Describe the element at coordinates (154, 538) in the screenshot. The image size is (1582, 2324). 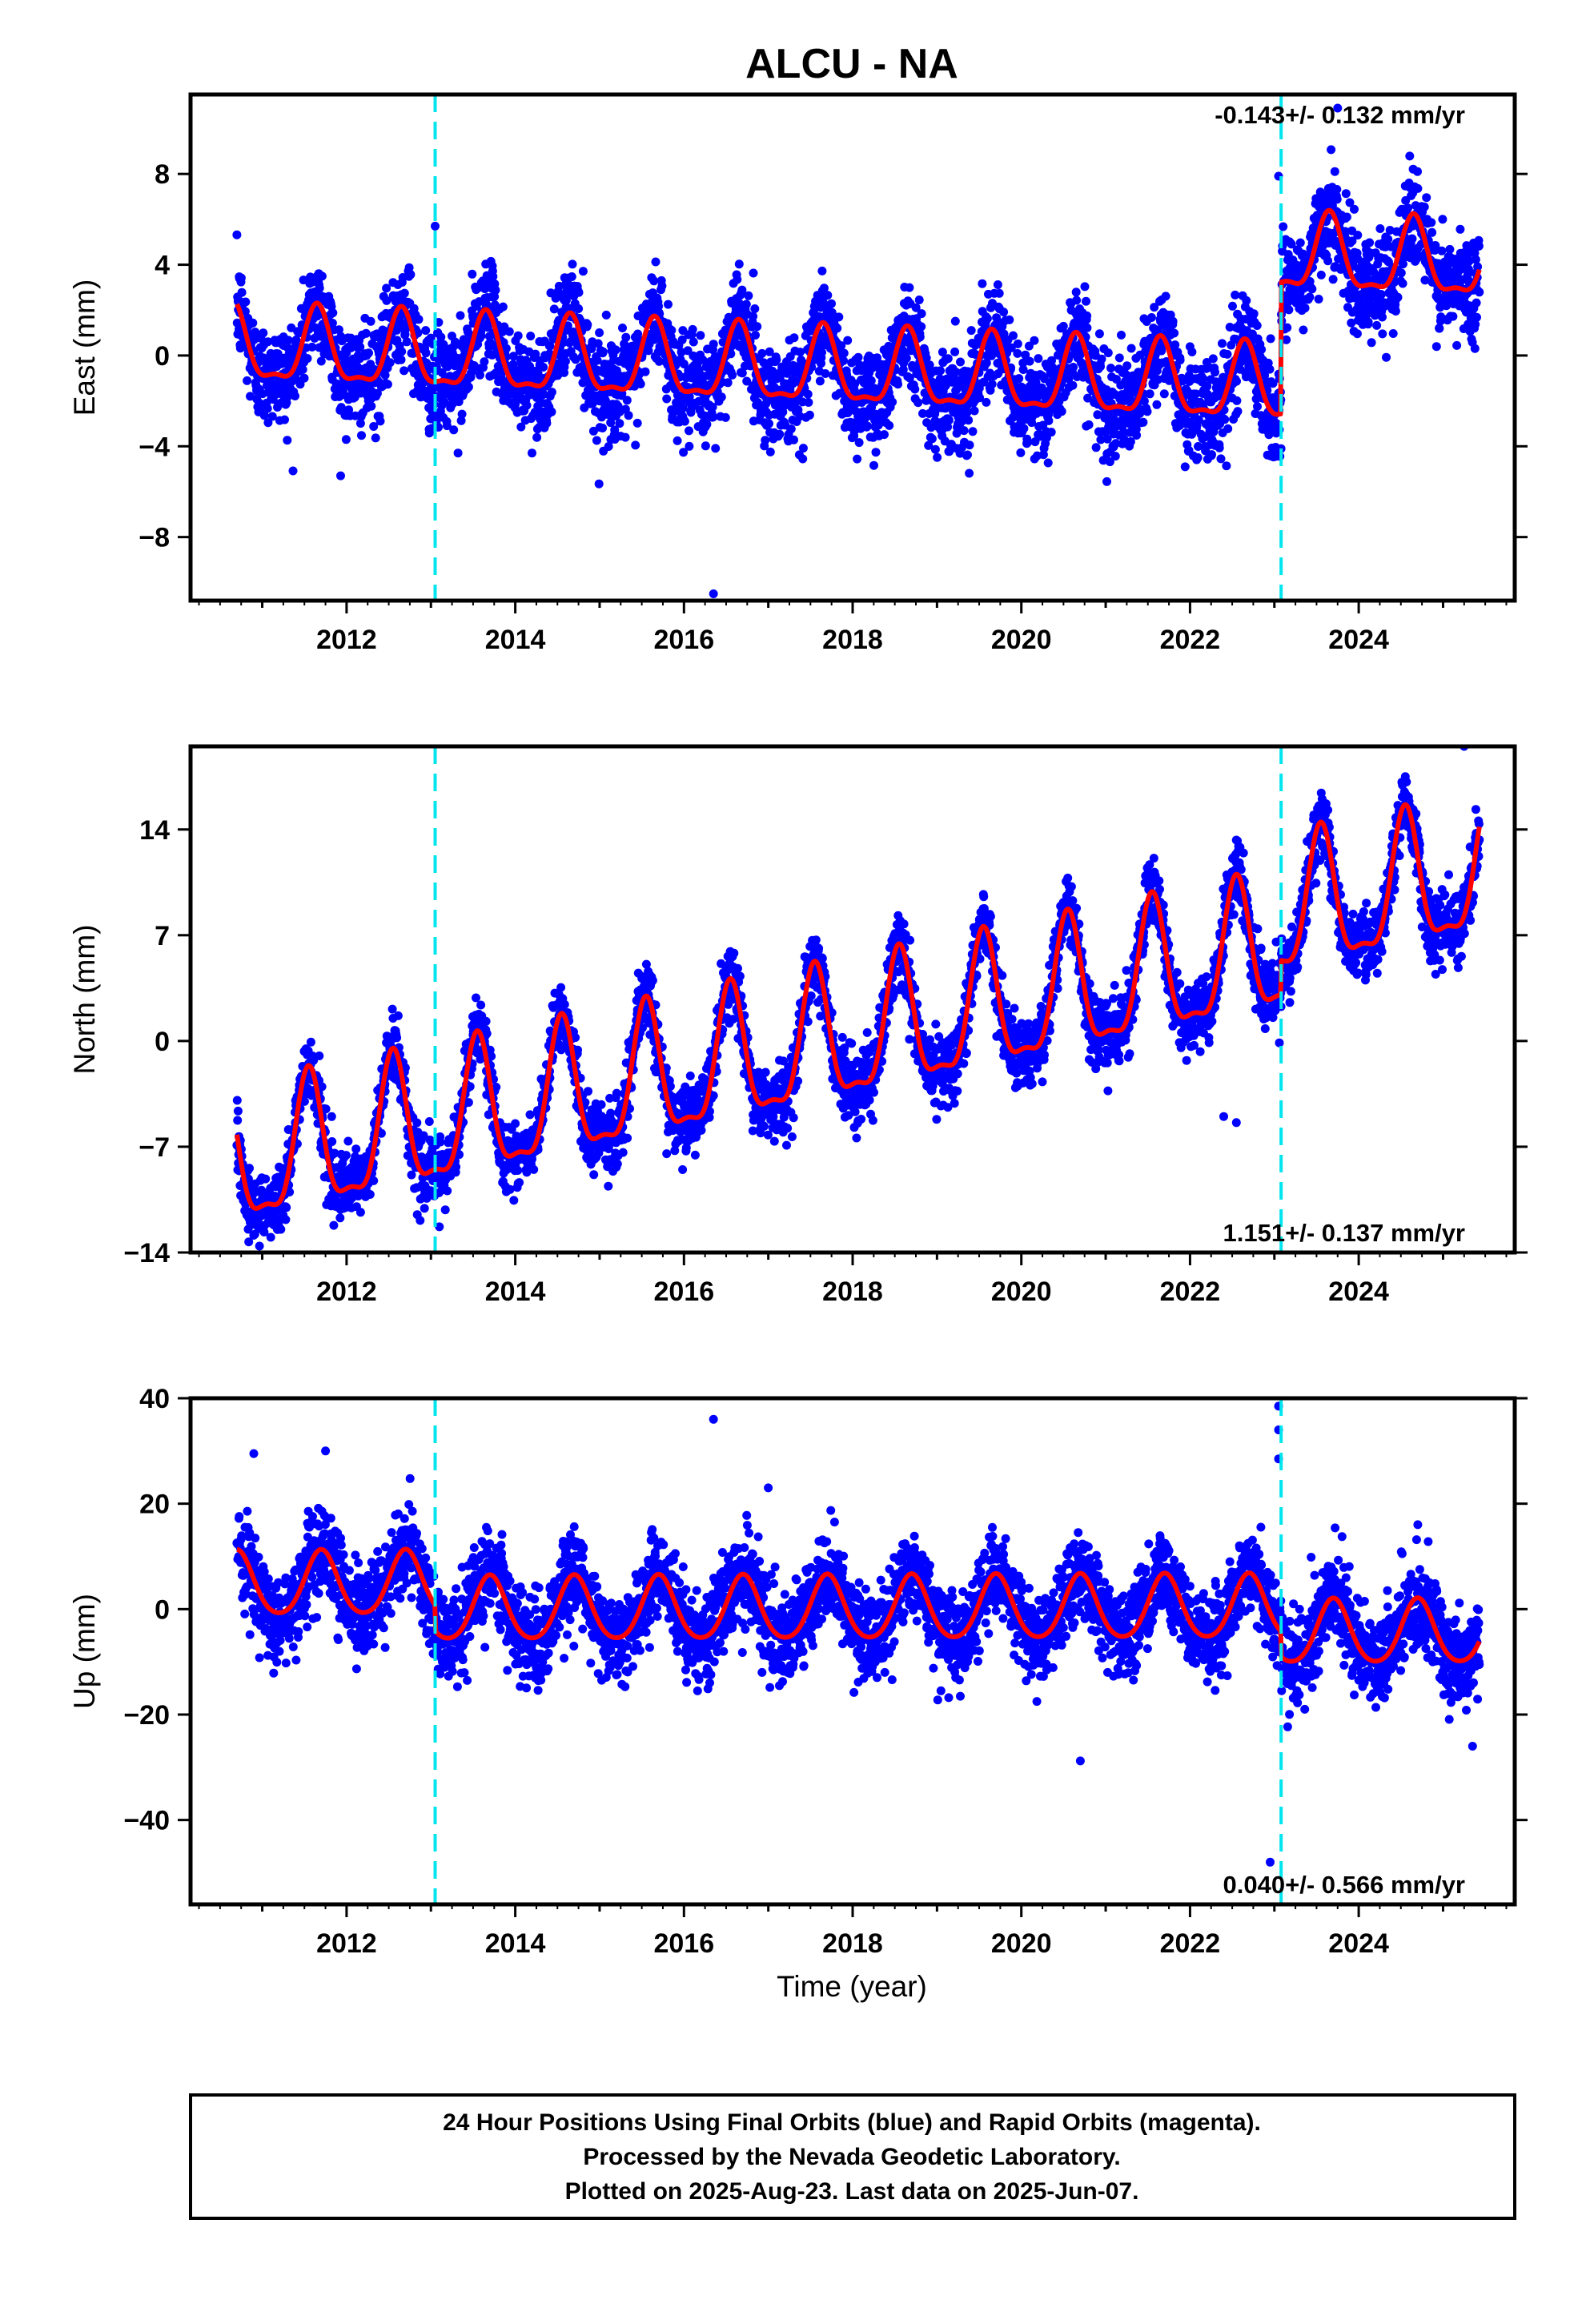
I see `y-tick-label: −8` at that location.